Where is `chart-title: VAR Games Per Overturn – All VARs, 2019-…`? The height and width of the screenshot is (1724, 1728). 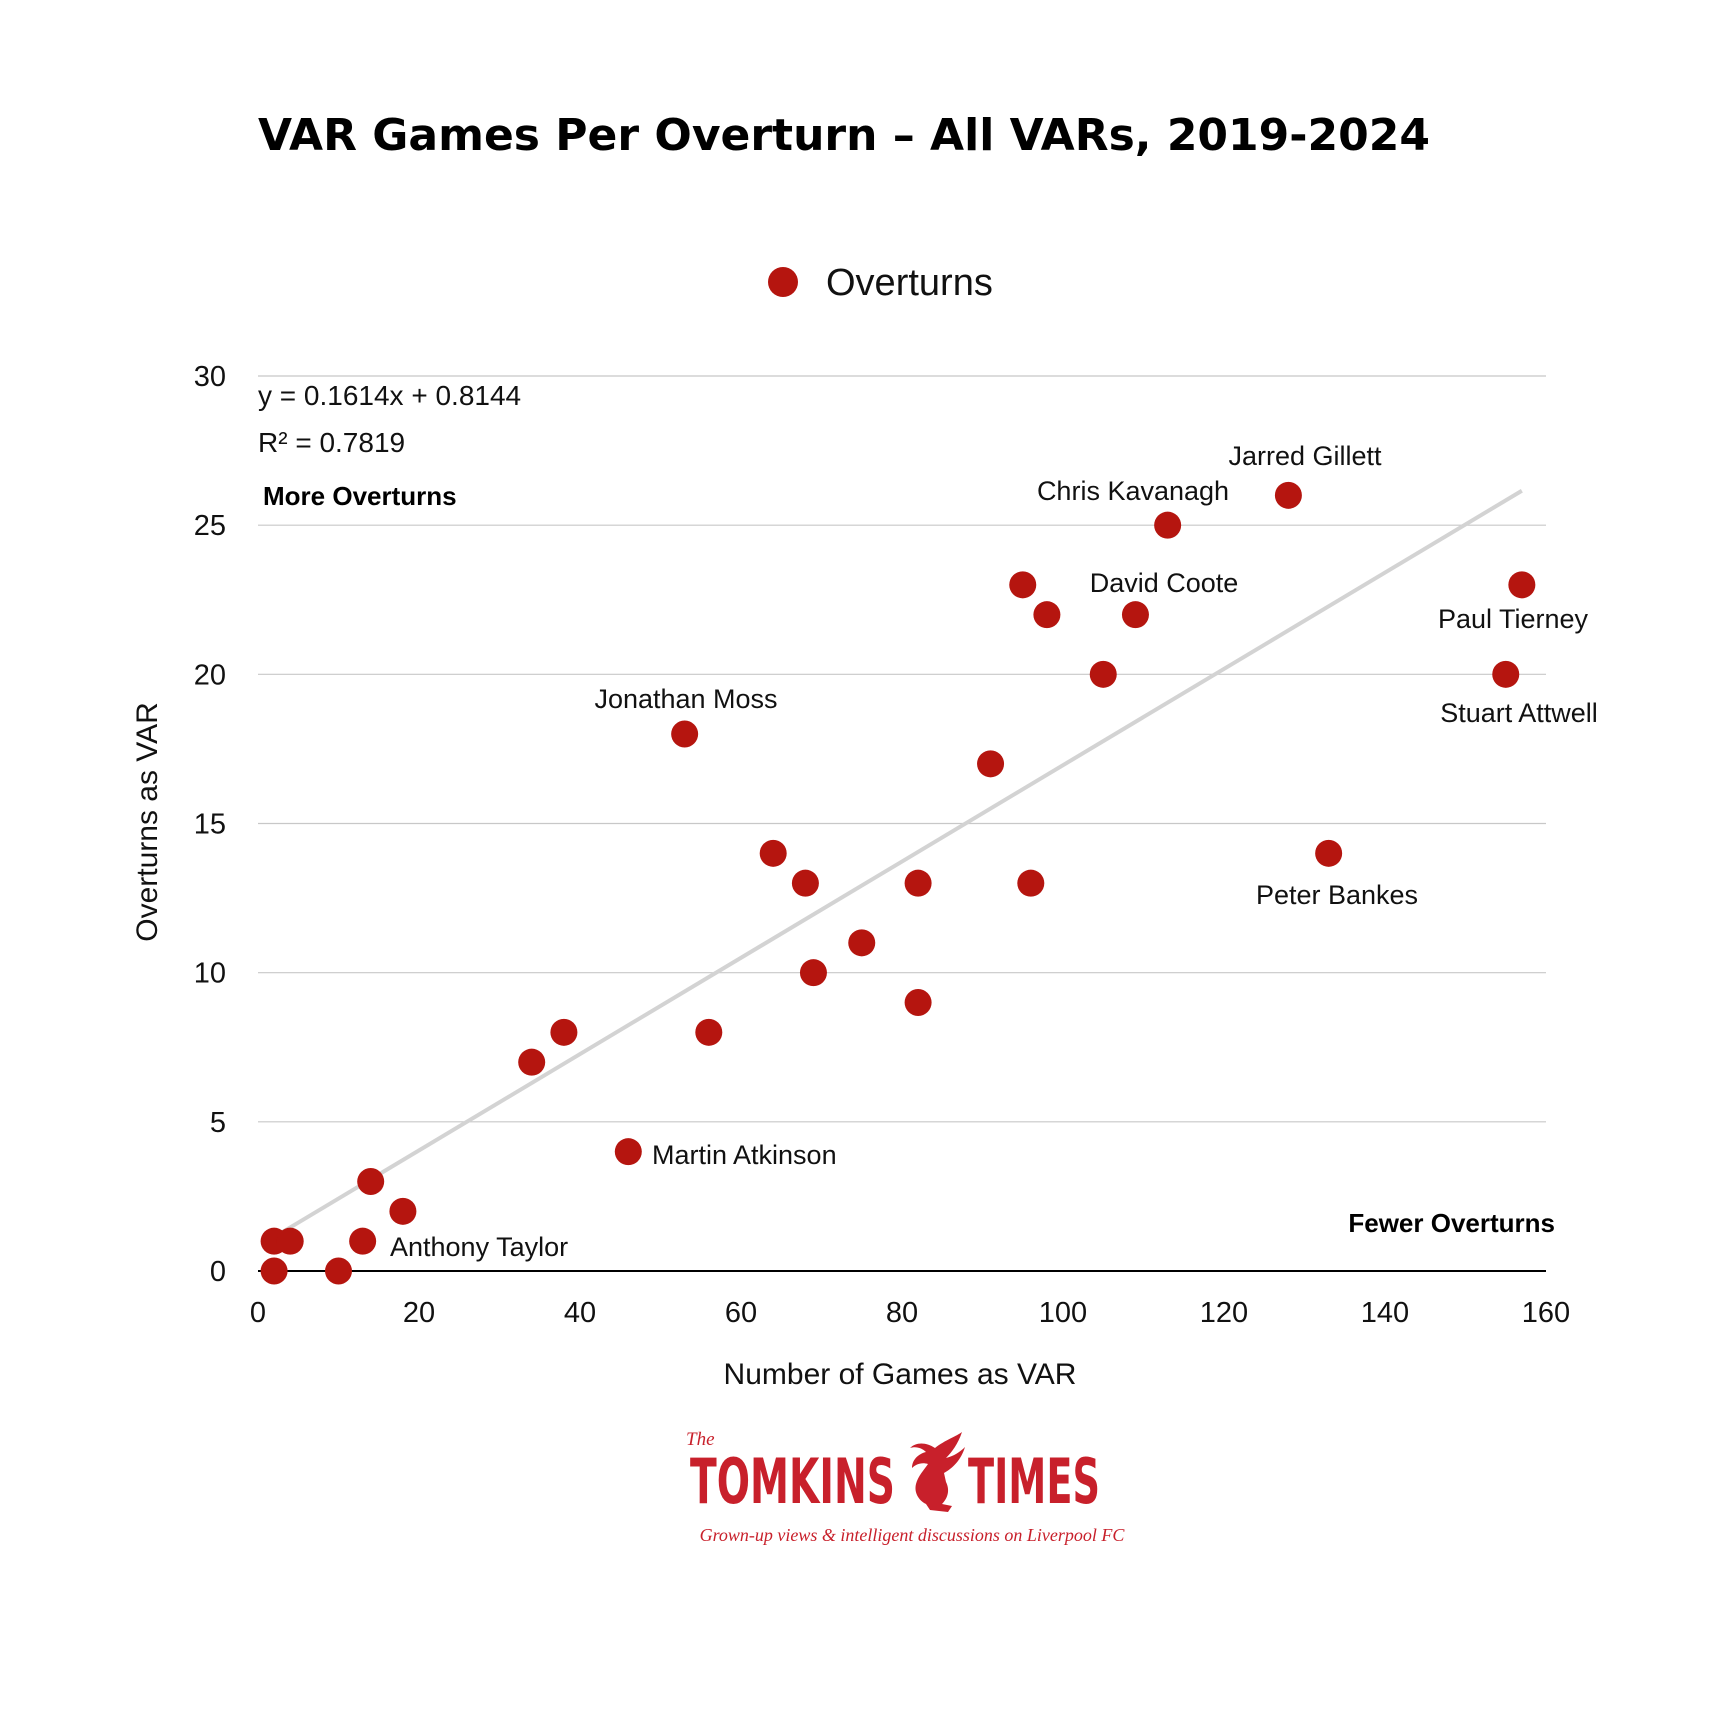 chart-title: VAR Games Per Overturn – All VARs, 2019-… is located at coordinates (844, 135).